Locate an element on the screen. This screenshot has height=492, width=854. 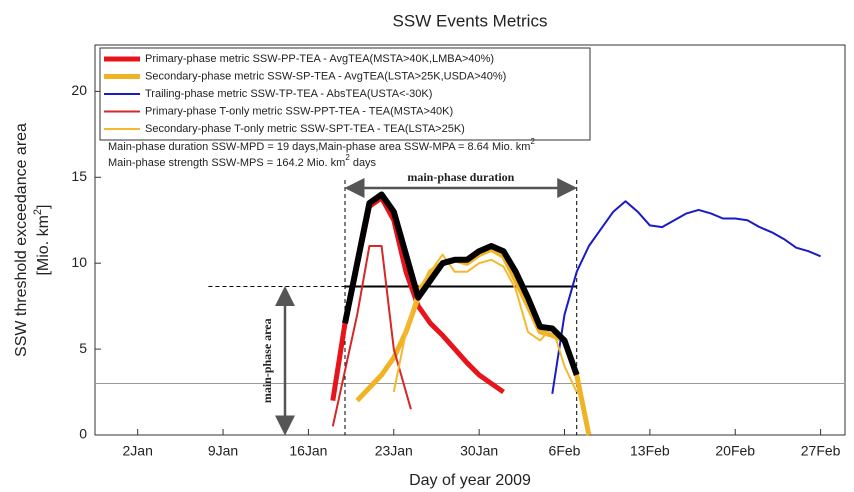
x-tick-label: 20Feb is located at coordinates (735, 451).